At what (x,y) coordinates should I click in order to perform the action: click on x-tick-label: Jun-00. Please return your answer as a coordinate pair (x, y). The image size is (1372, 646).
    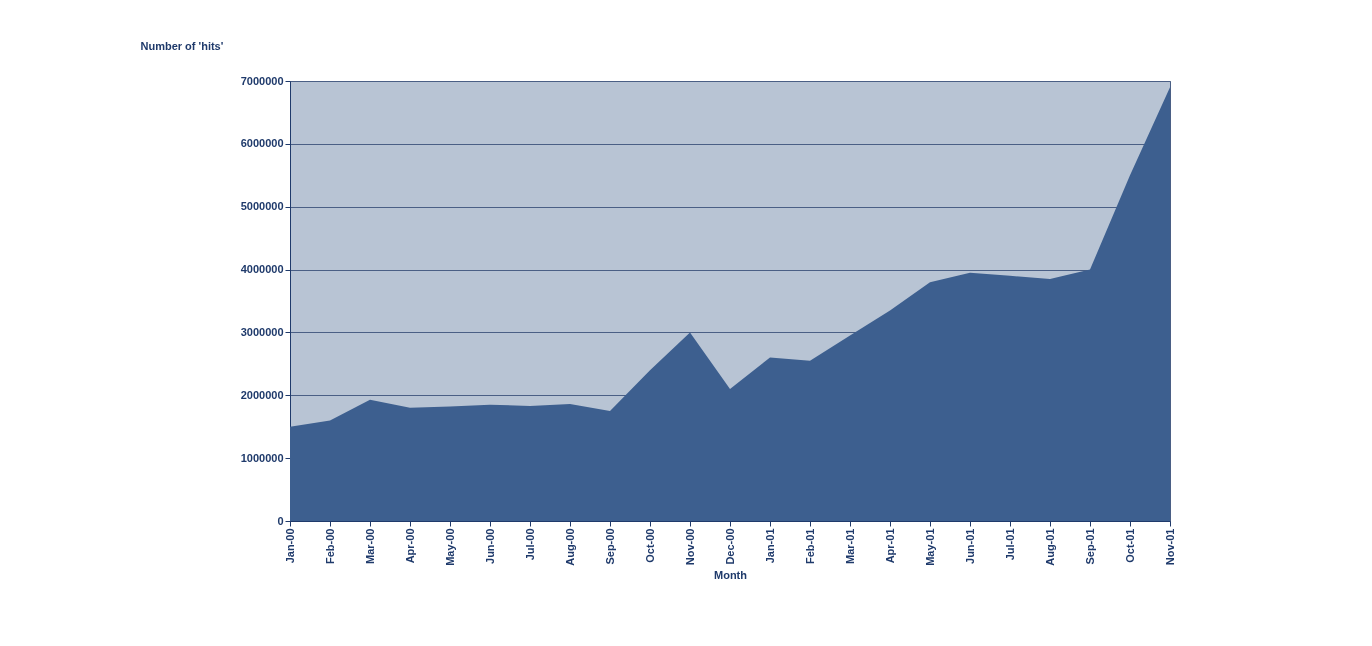
    Looking at the image, I should click on (489, 546).